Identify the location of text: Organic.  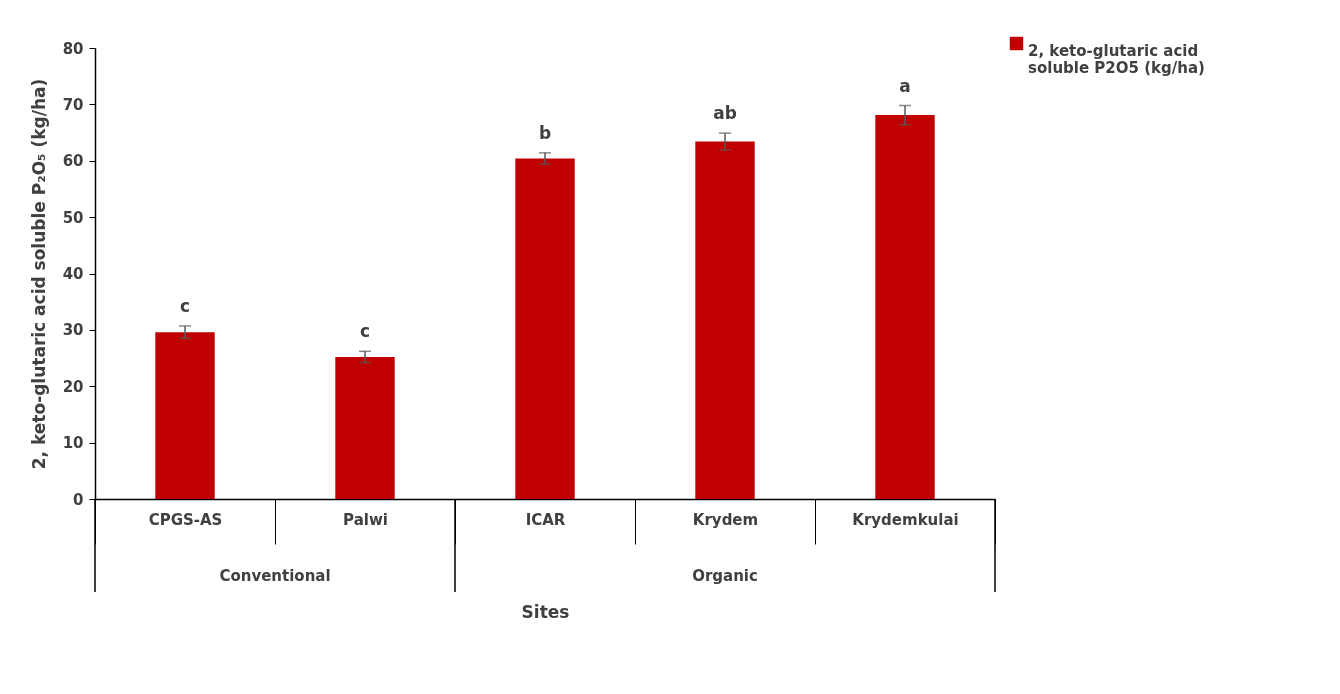
(725, 576).